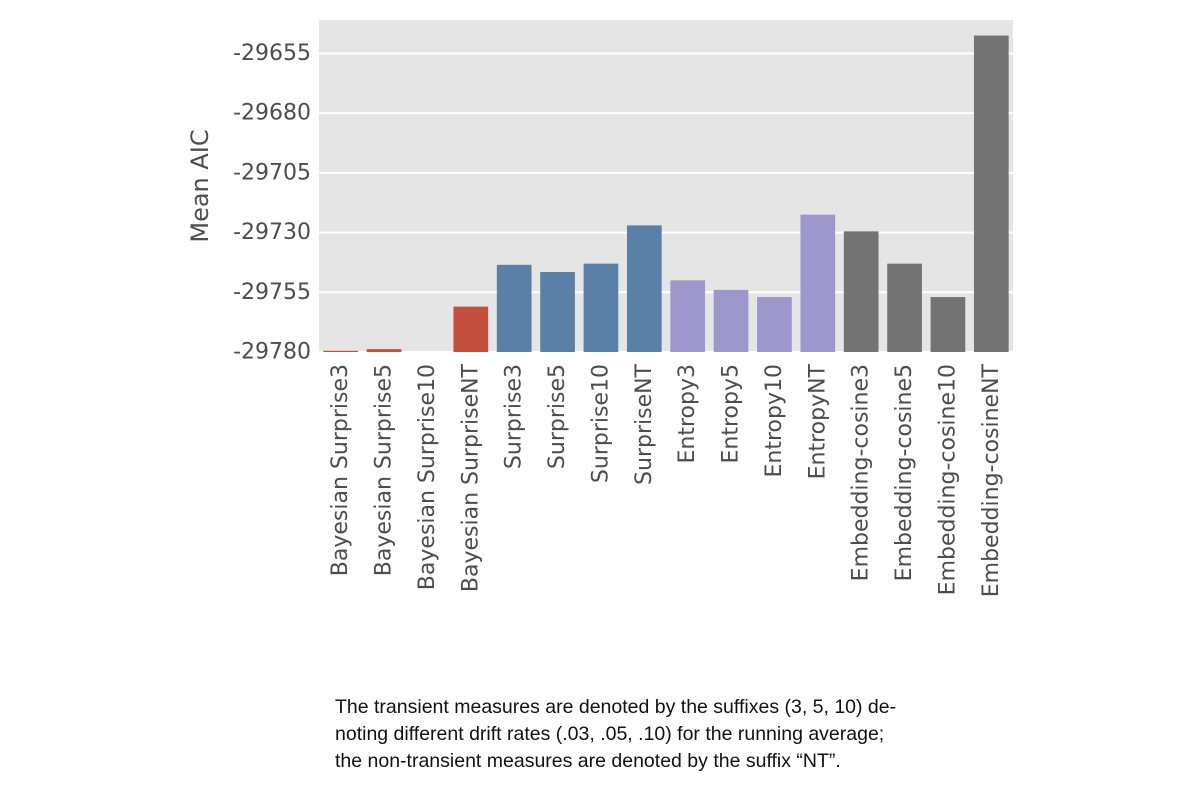  I want to click on x-tick-label: Embedding-cosine5, so click(904, 472).